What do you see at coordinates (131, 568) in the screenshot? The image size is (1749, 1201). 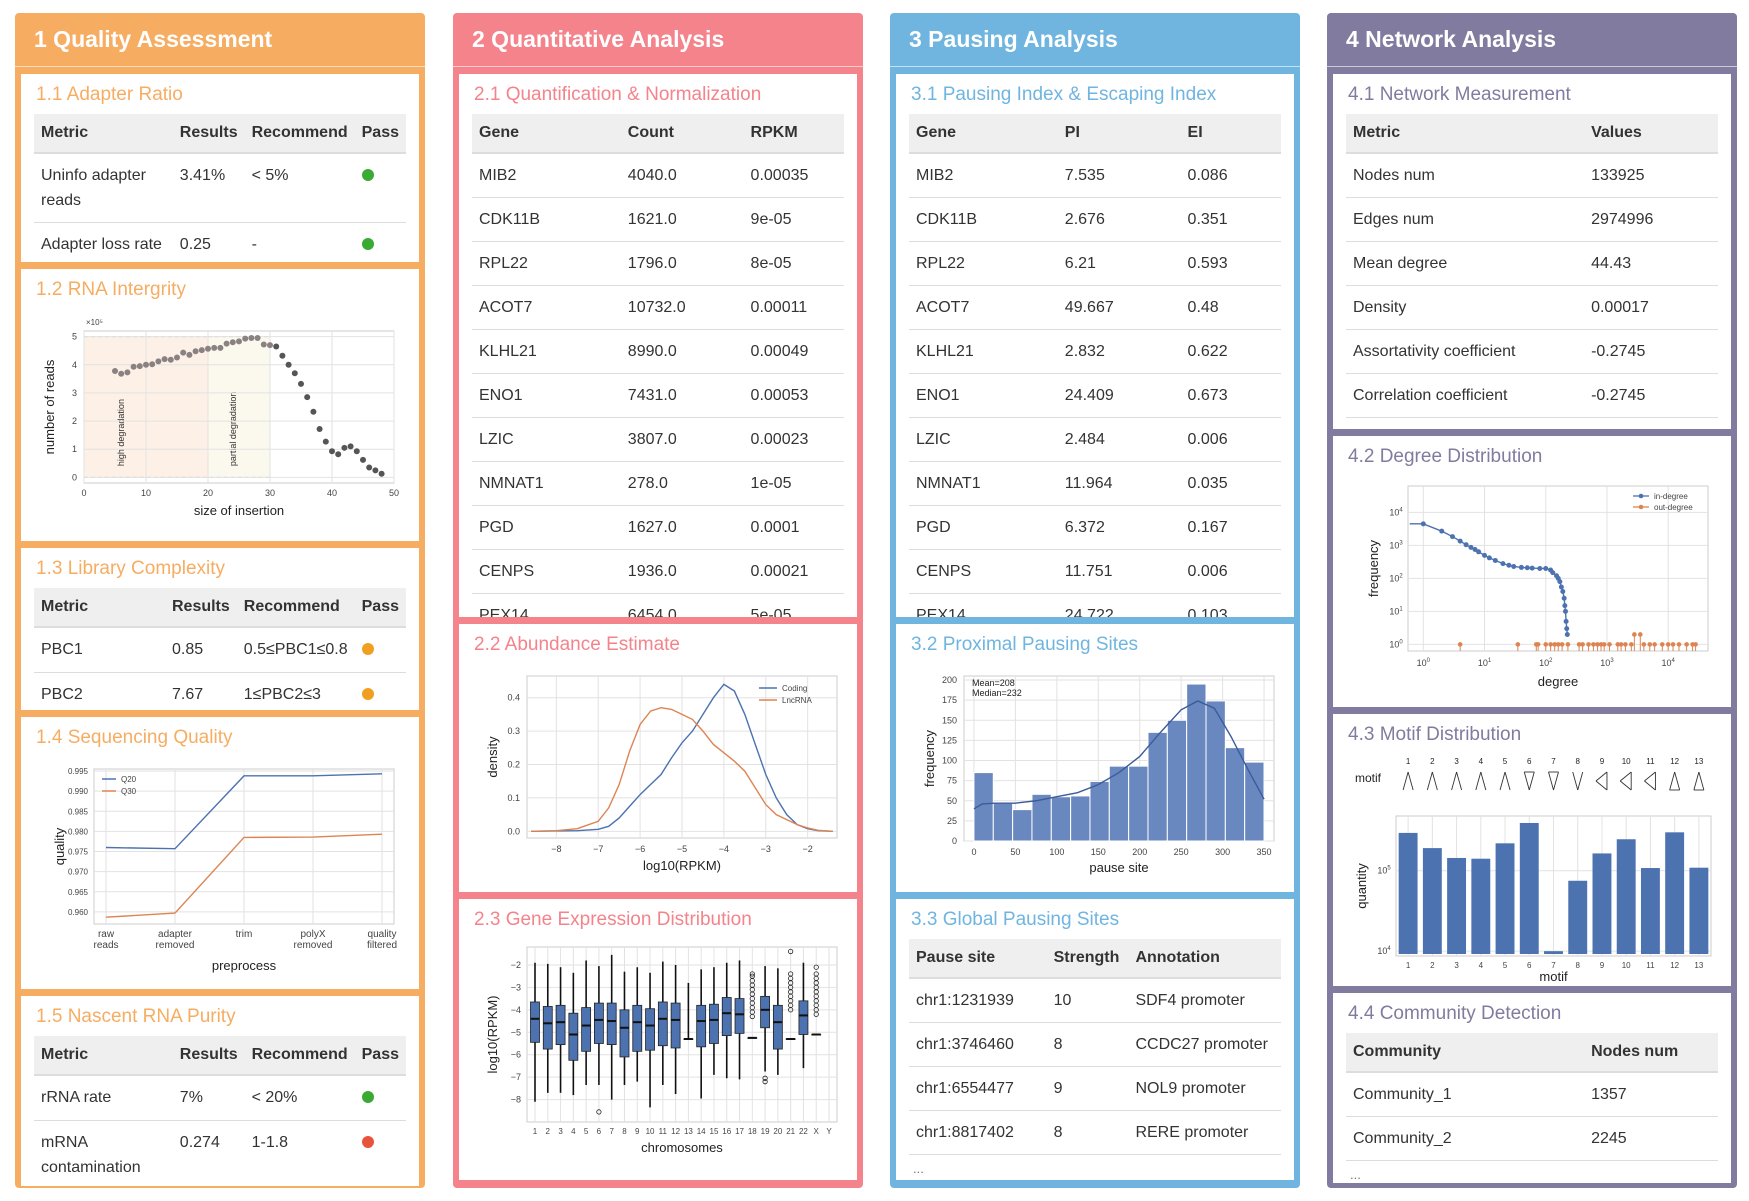 I see `section-title: 1.3 Library Complexity` at bounding box center [131, 568].